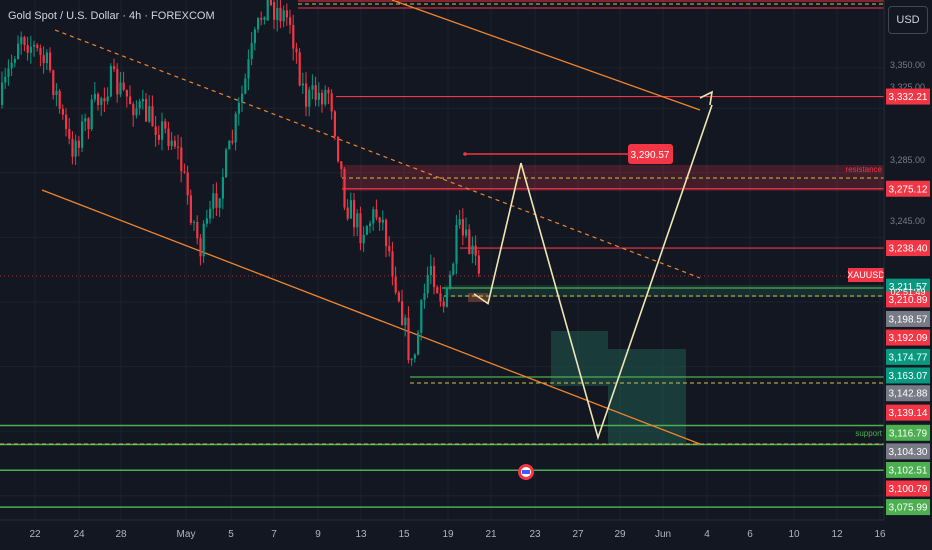 This screenshot has height=550, width=932. What do you see at coordinates (907, 292) in the screenshot?
I see `countdown-label: 02:51:49` at bounding box center [907, 292].